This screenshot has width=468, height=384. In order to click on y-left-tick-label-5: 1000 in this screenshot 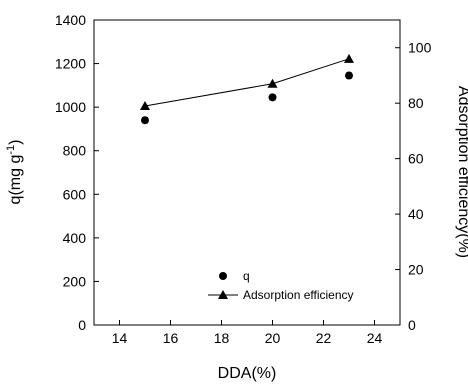, I will do `click(70, 107)`.